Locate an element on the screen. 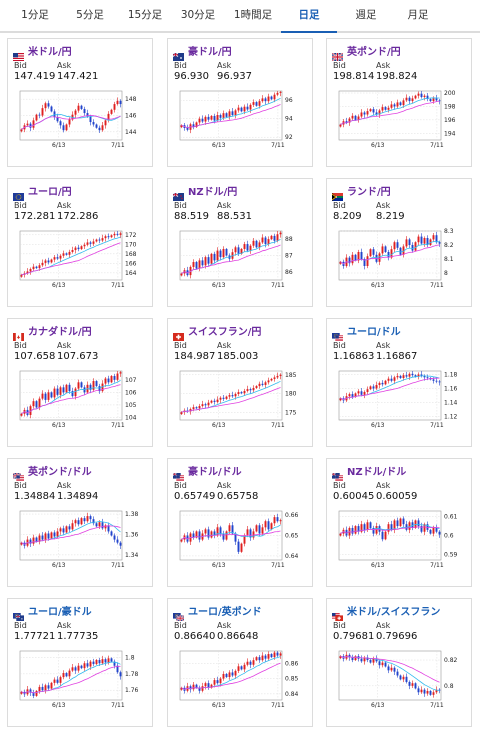 The height and width of the screenshot is (734, 480). candlestick-chart: 1.38 1.36 1.34 6/13 7/11 is located at coordinates (81, 546).